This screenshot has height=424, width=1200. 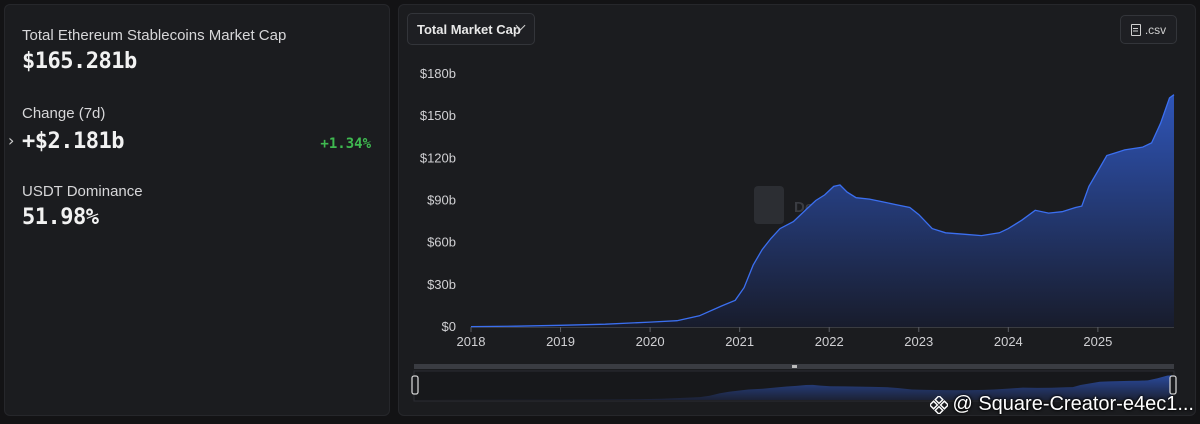 I want to click on market-cap-value: $165.281b, so click(x=79, y=61).